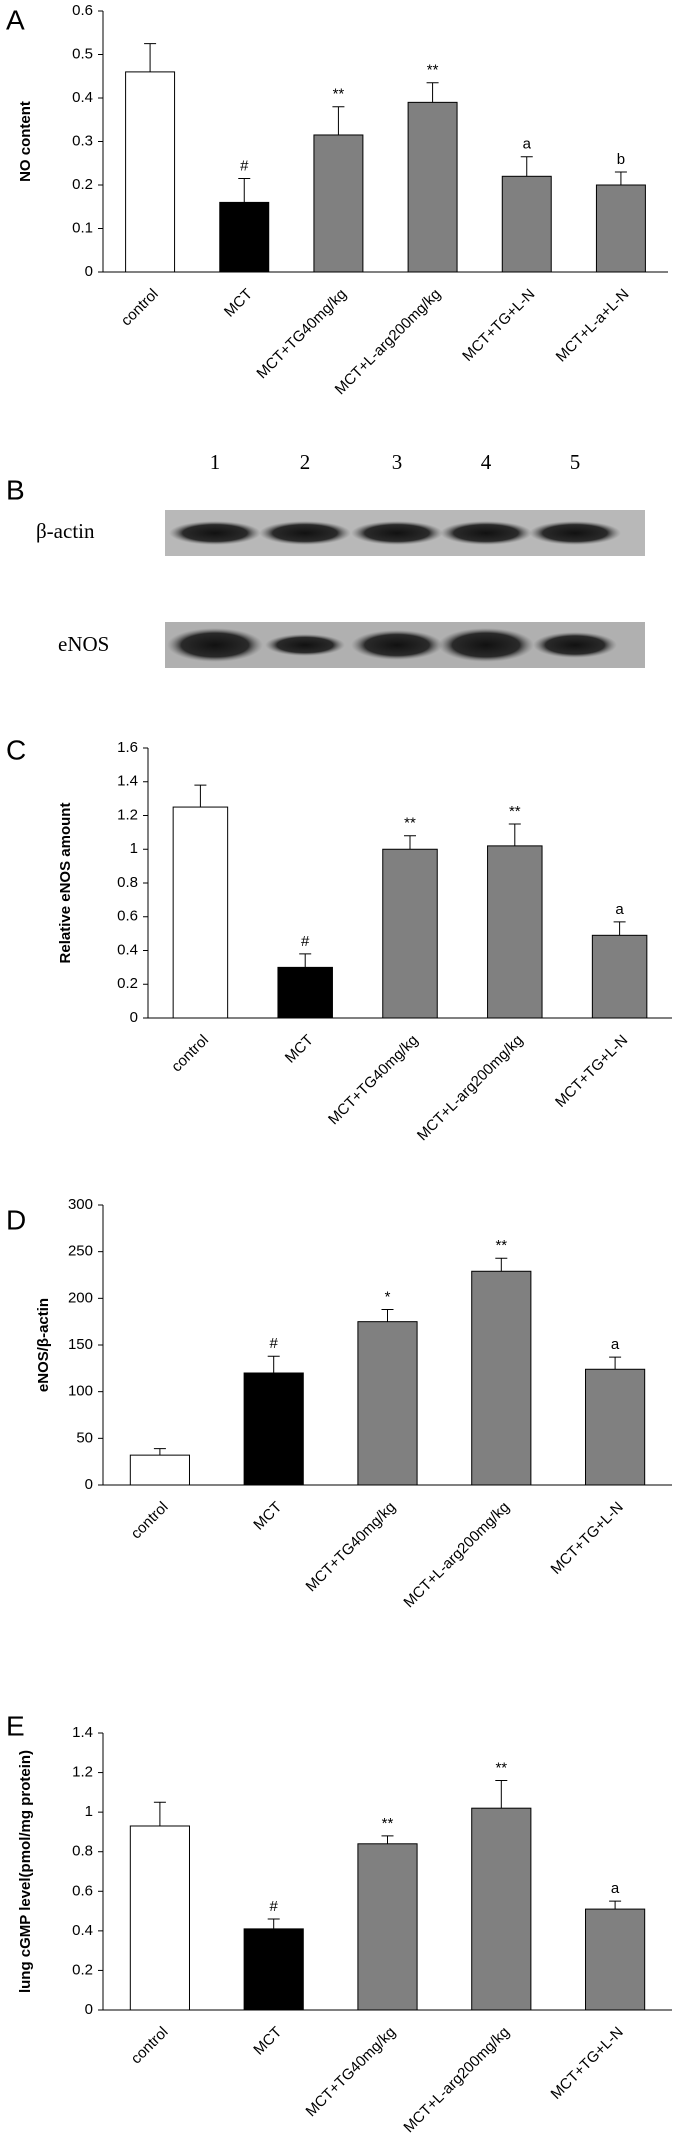 Image resolution: width=686 pixels, height=2153 pixels. What do you see at coordinates (80, 1297) in the screenshot?
I see `y-tick-label: 200` at bounding box center [80, 1297].